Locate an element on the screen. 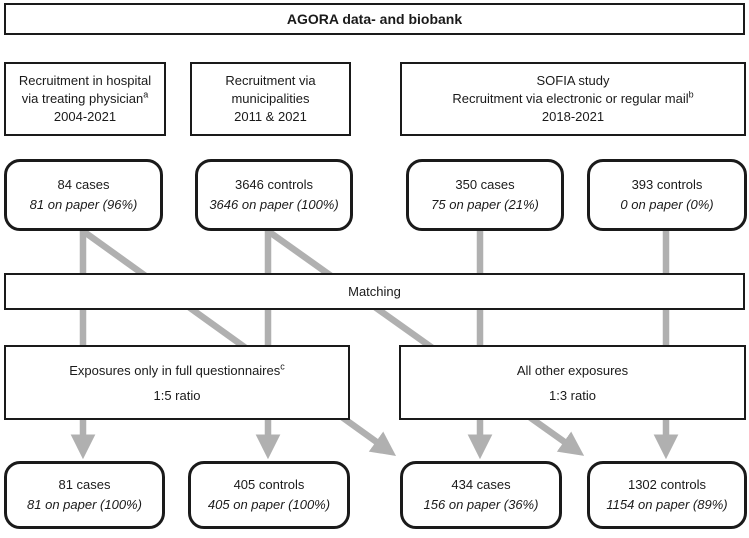 The width and height of the screenshot is (749, 538). paper-line: 81 on paper (96%) is located at coordinates (83, 204).